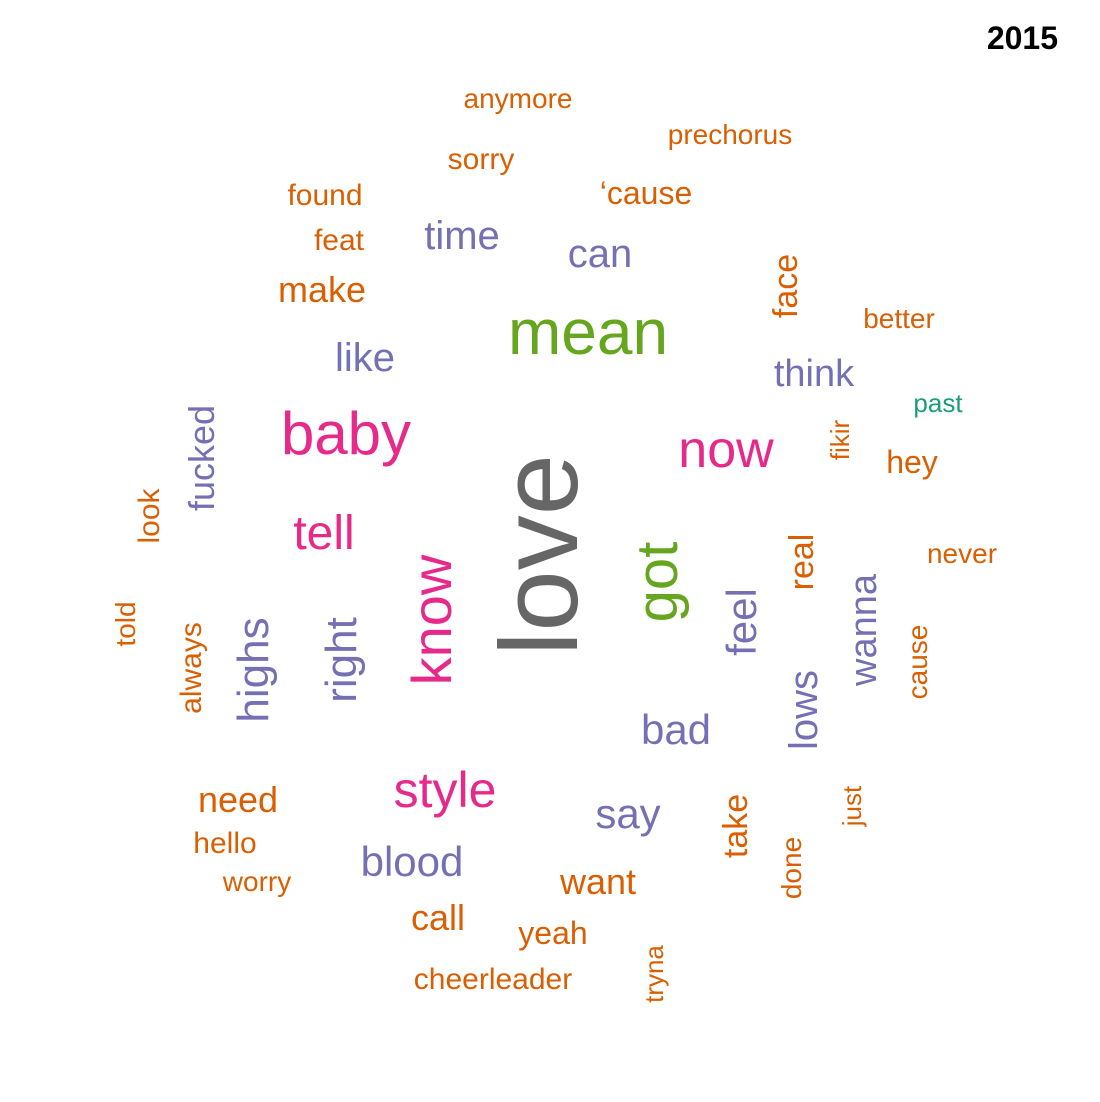 The width and height of the screenshot is (1100, 1102). What do you see at coordinates (654, 974) in the screenshot?
I see `word-47: tryna` at bounding box center [654, 974].